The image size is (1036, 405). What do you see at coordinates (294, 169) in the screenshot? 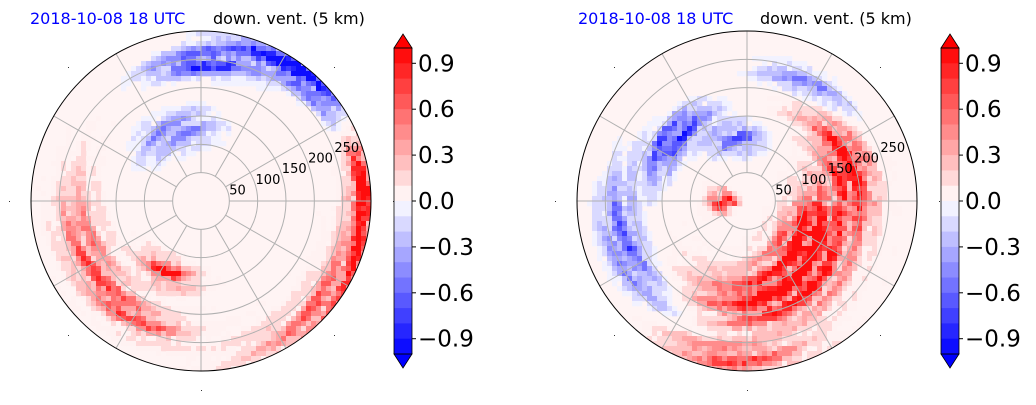
I see `radial-tick-label: 150` at bounding box center [294, 169].